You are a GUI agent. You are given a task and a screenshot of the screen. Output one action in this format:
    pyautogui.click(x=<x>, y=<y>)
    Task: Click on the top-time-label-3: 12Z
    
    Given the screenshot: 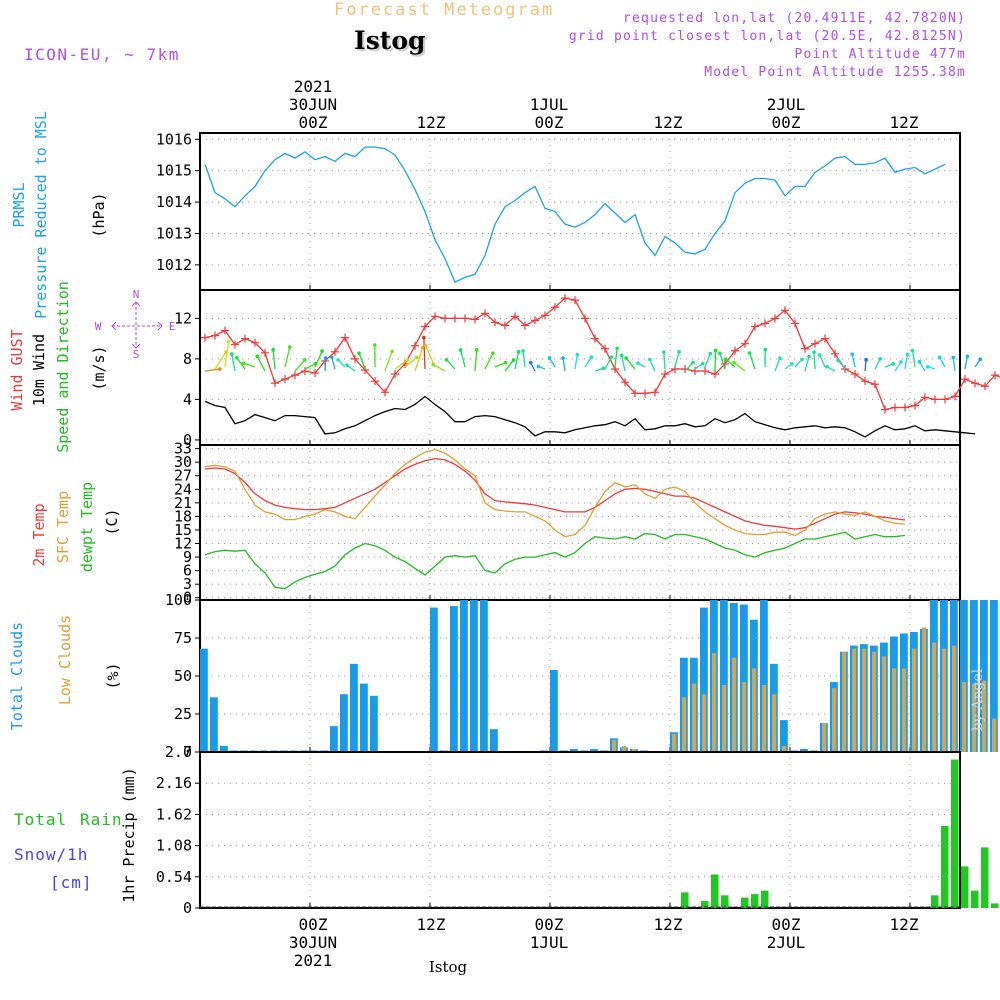 What is the action you would take?
    pyautogui.click(x=668, y=122)
    